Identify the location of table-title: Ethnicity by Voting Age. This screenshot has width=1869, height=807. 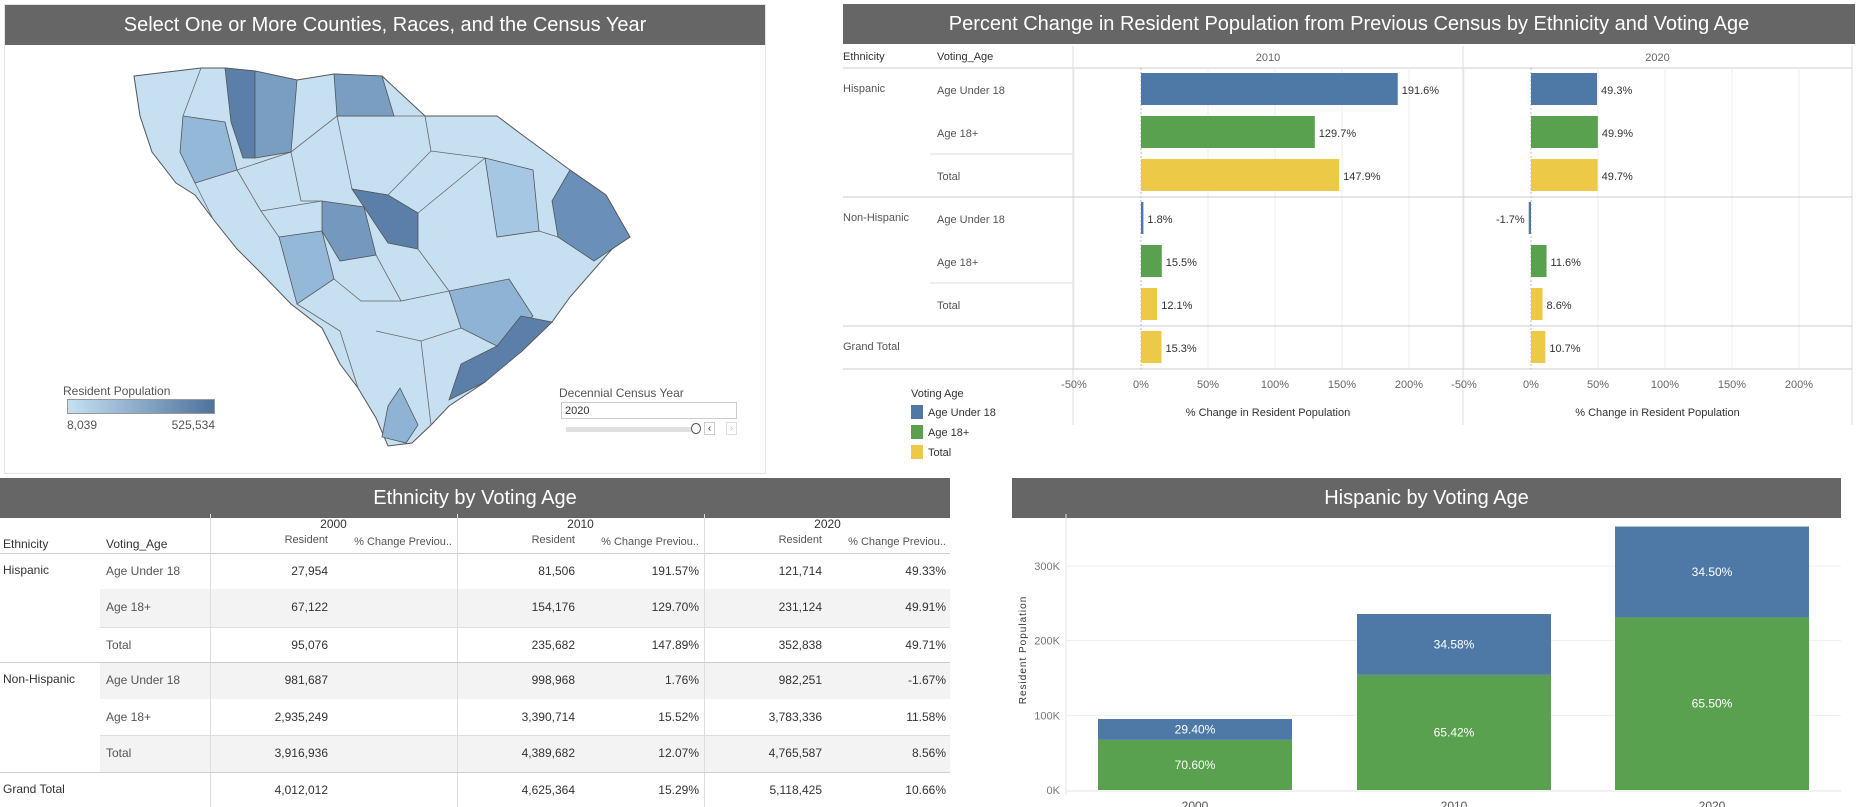
(475, 498).